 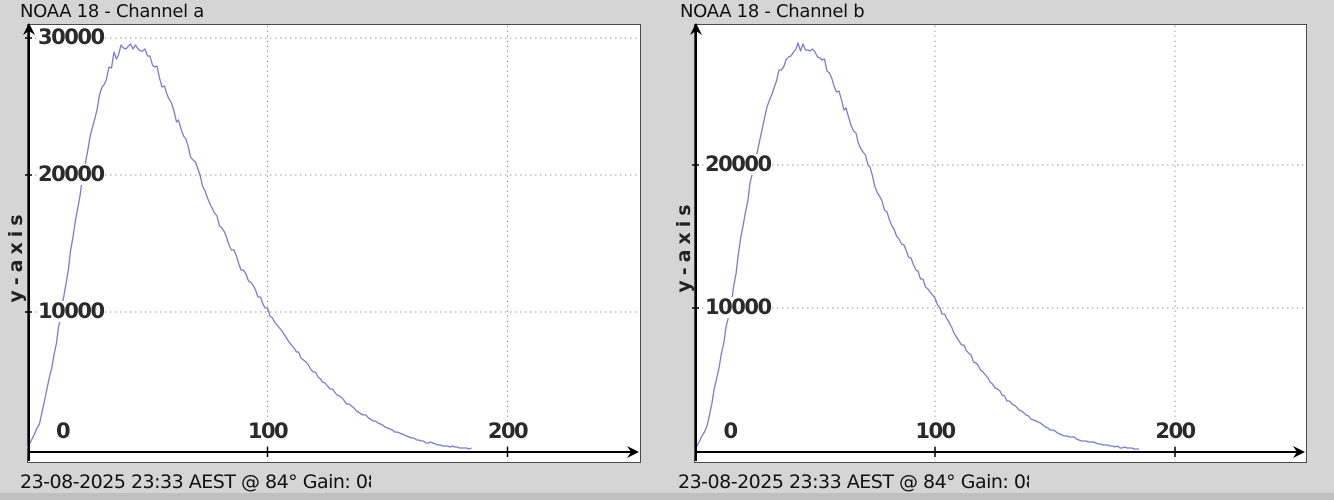 I want to click on status-text-a: 23-08-2025 23:33 AEST @ 84° Gain: 08, so click(x=195, y=482).